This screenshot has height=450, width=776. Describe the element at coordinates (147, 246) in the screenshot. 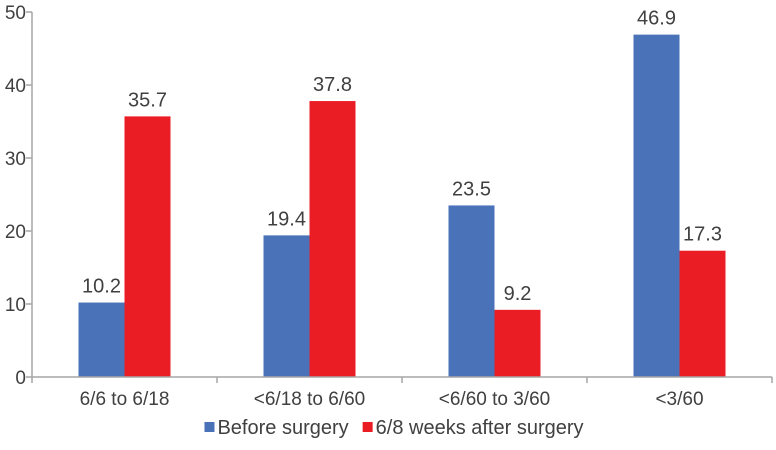

I see `bar-series2-cat1` at that location.